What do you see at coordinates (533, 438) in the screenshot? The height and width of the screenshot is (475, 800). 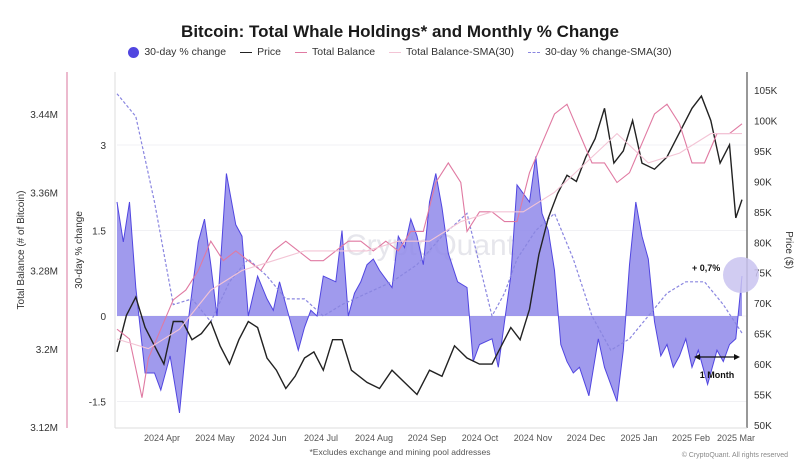 I see `x-tick-label: 2024 Nov` at bounding box center [533, 438].